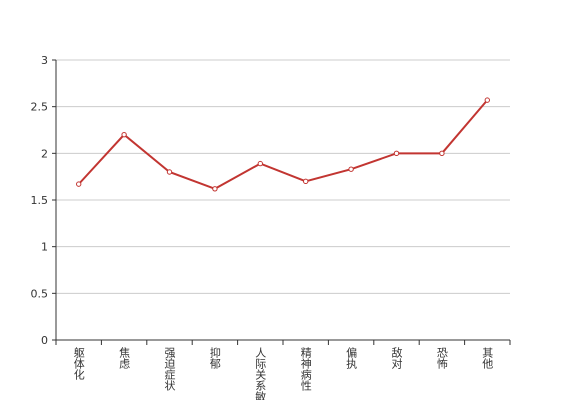  Describe the element at coordinates (124, 358) in the screenshot. I see `x-tick-label: 焦虑` at that location.